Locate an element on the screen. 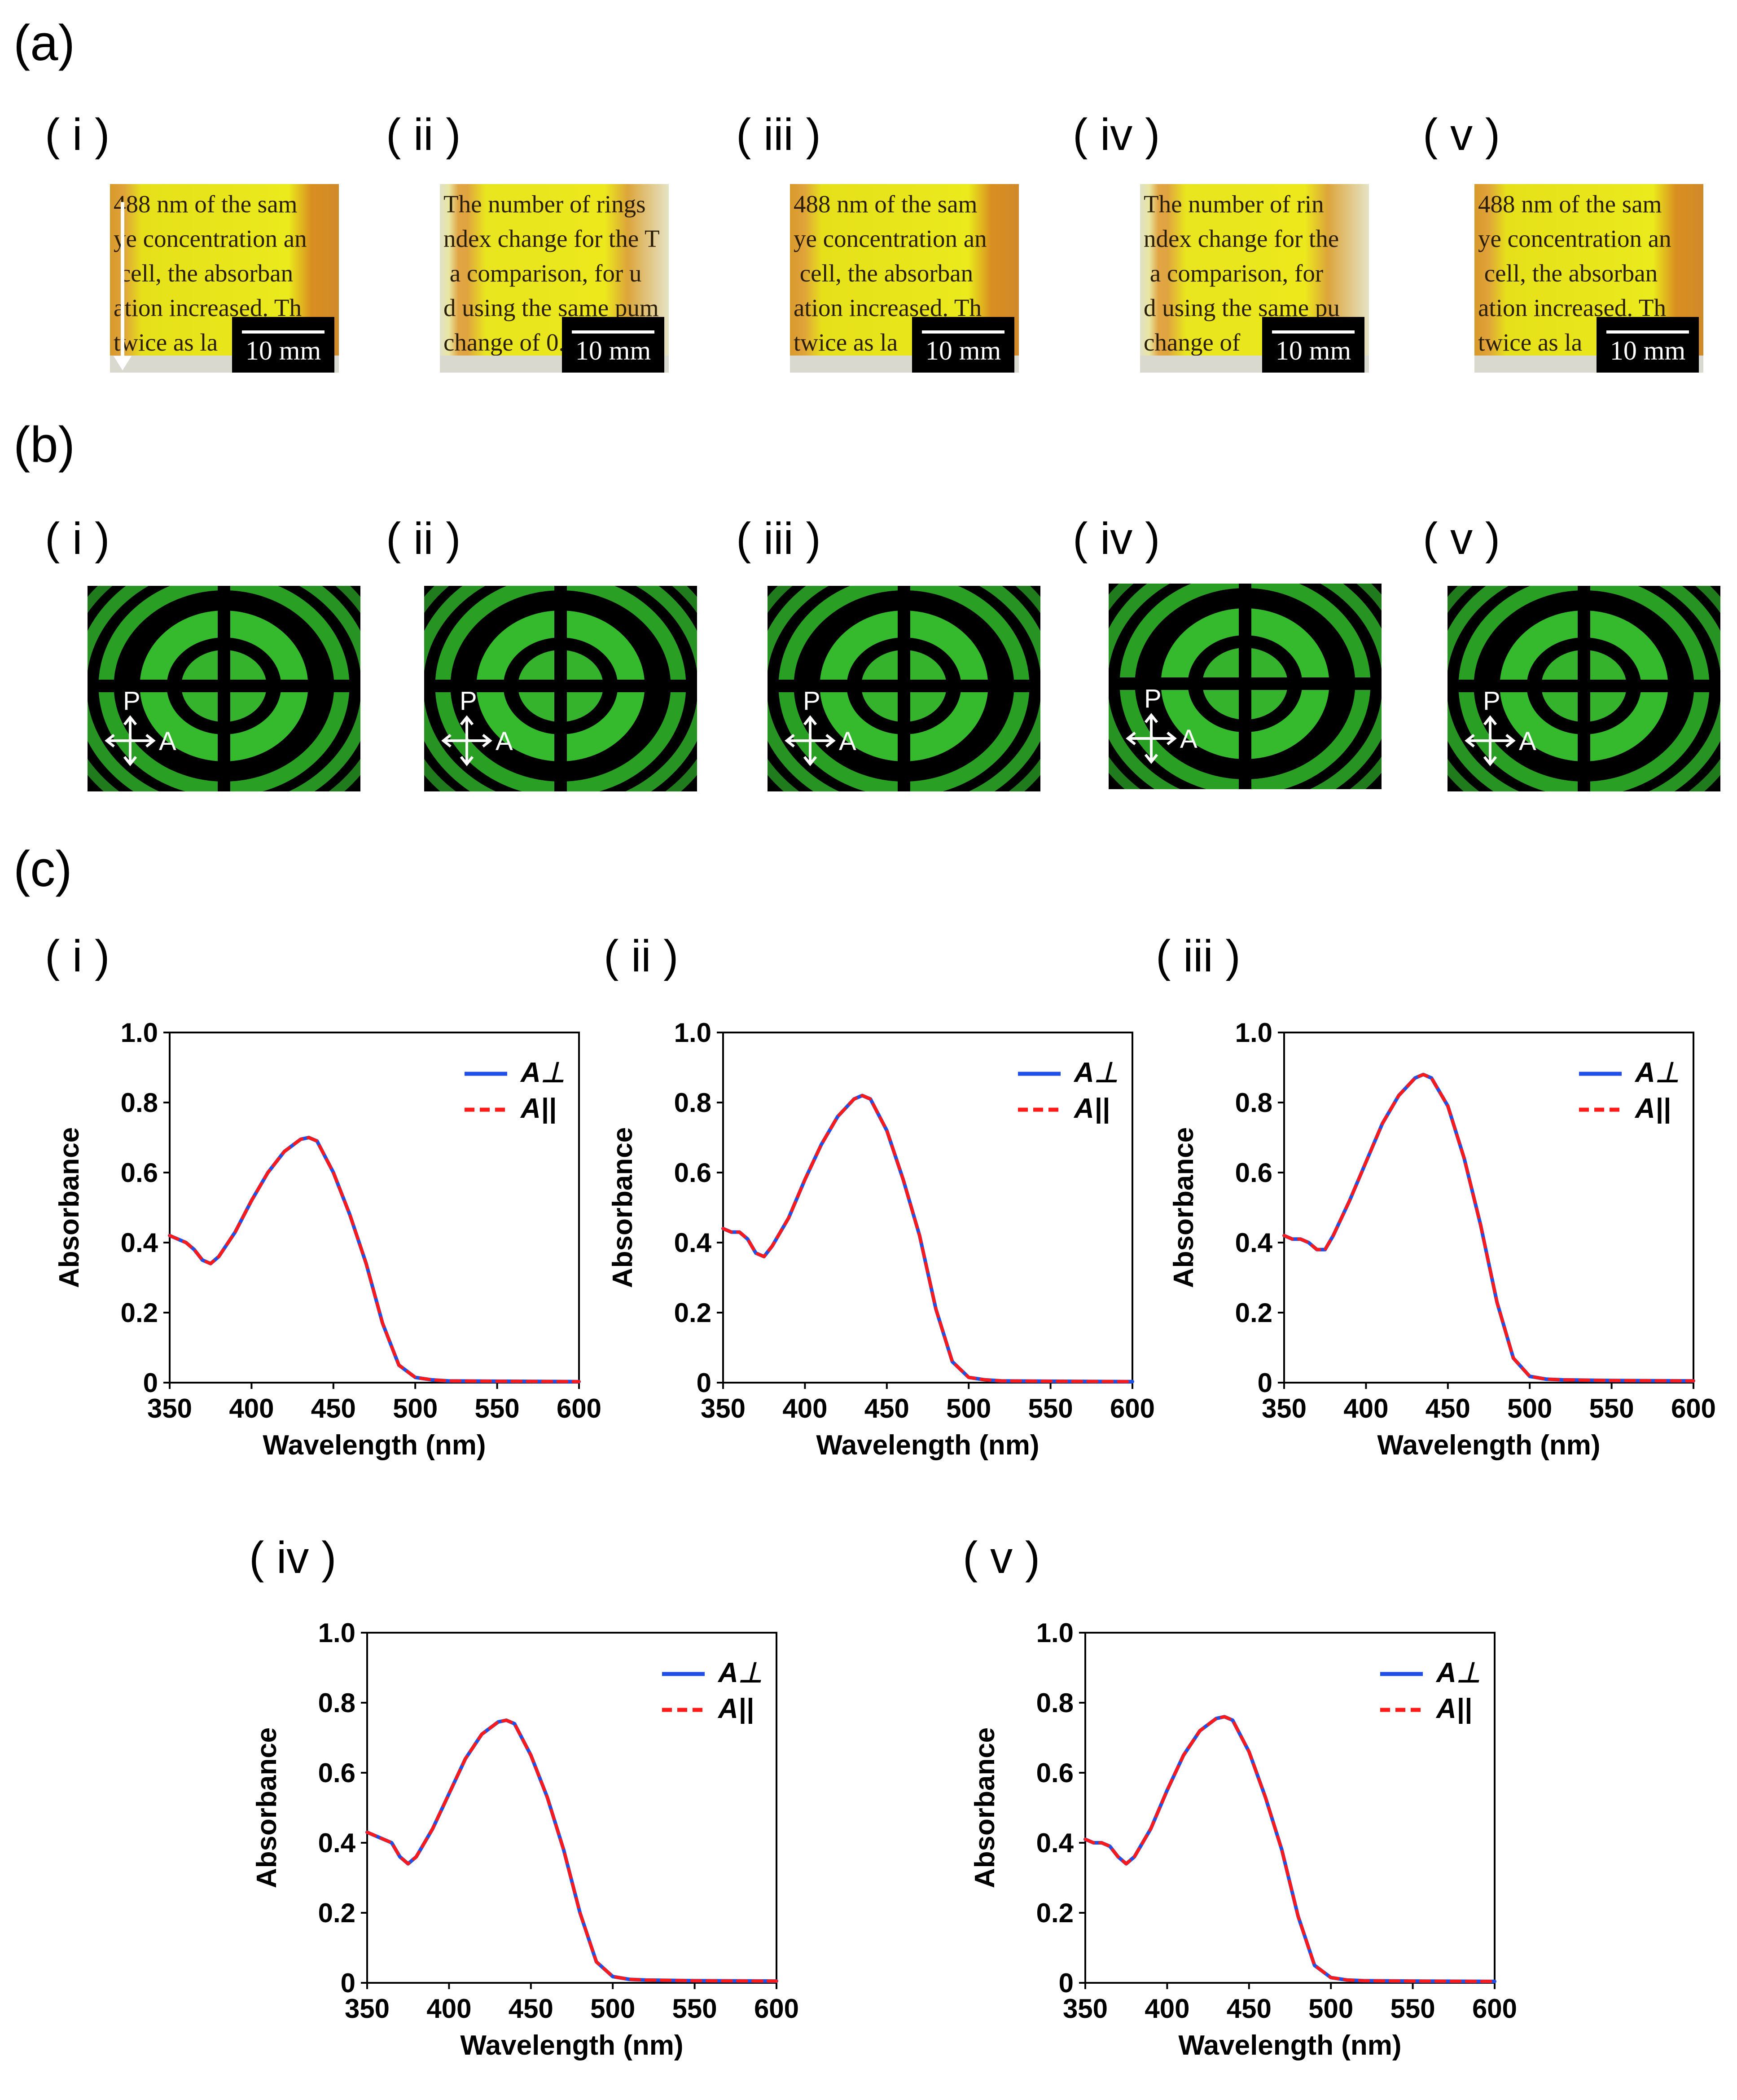 Image resolution: width=1737 pixels, height=2100 pixels. a-sublabel-i: ( i ) is located at coordinates (77, 135).